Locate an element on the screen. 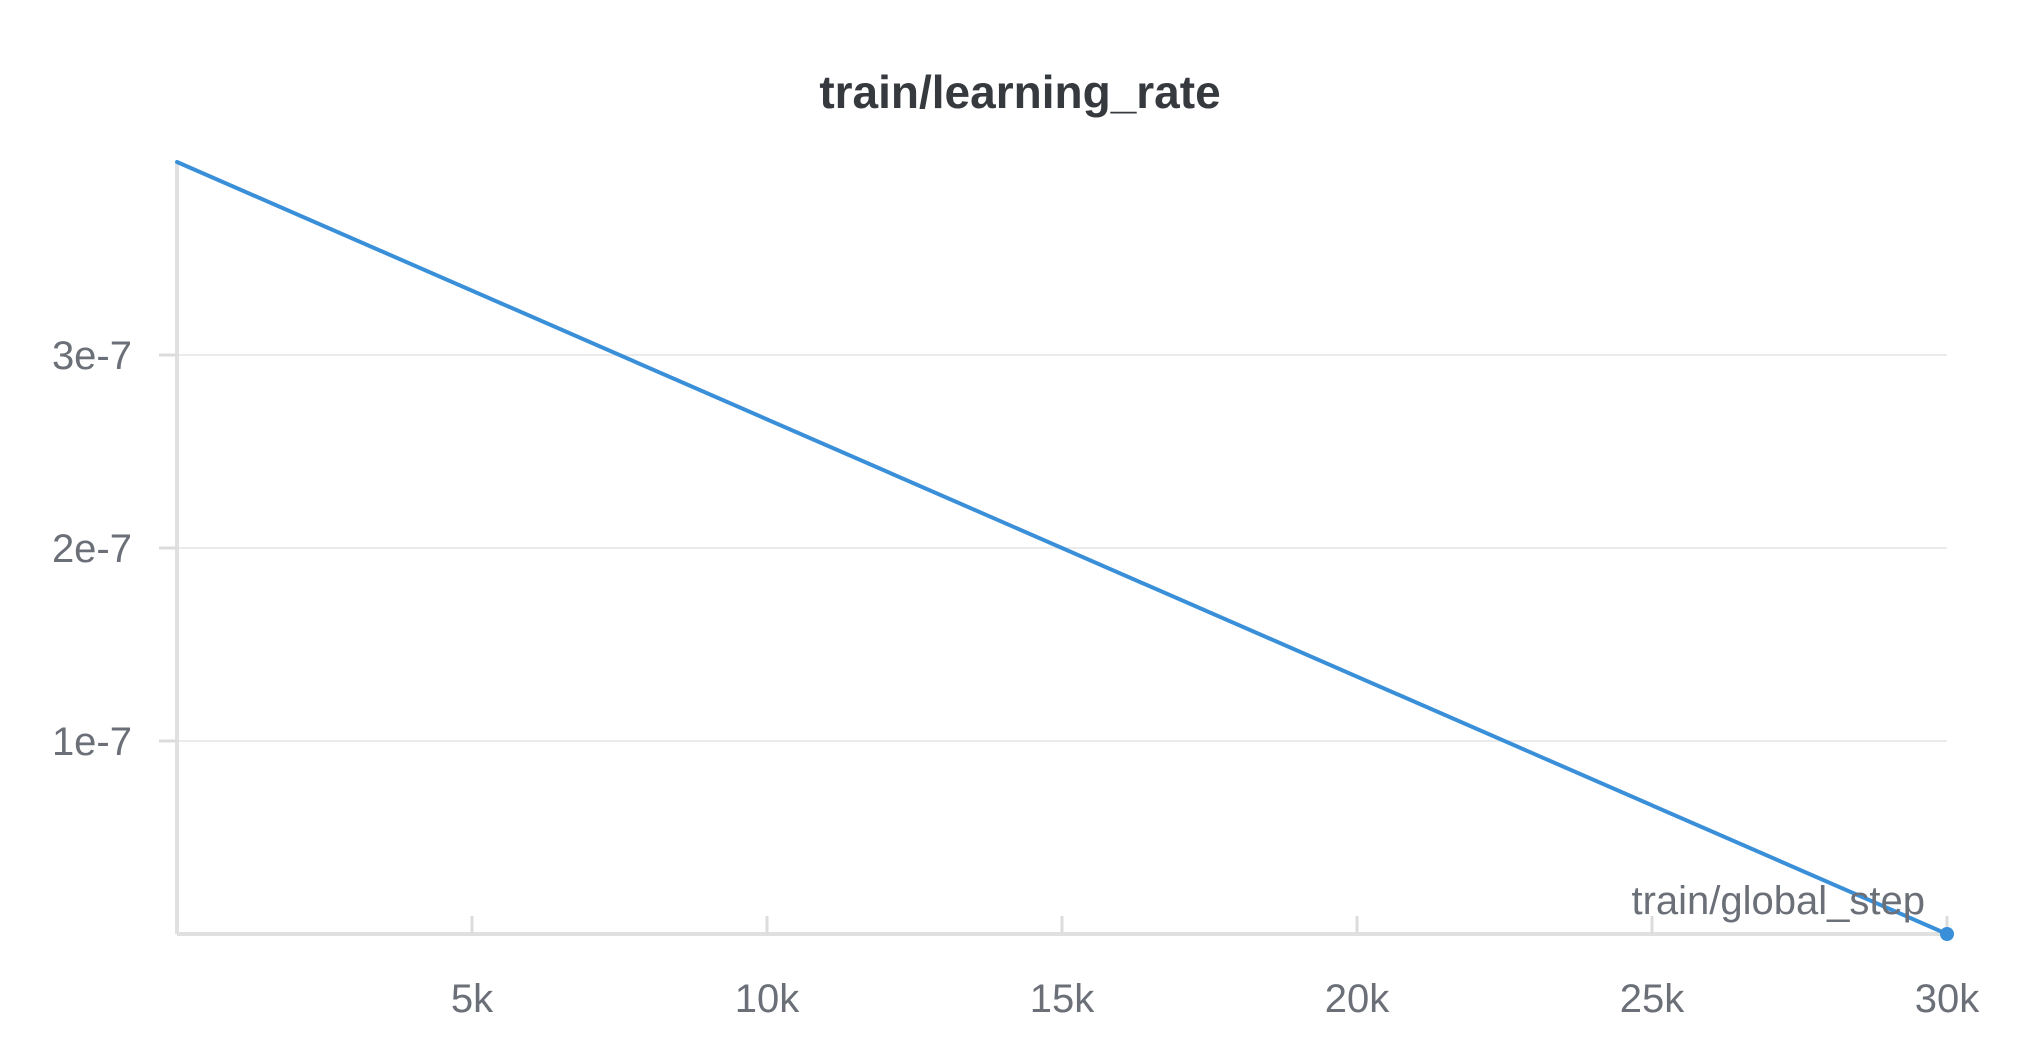 The width and height of the screenshot is (2022, 1062). x-axis-ticks: 5k 10k 15k 20k 25k 30k is located at coordinates (1215, 968).